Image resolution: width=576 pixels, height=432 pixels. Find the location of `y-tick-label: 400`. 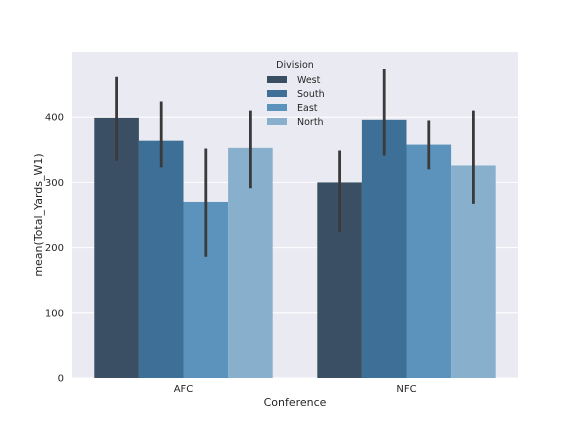

y-tick-label: 400 is located at coordinates (54, 118).